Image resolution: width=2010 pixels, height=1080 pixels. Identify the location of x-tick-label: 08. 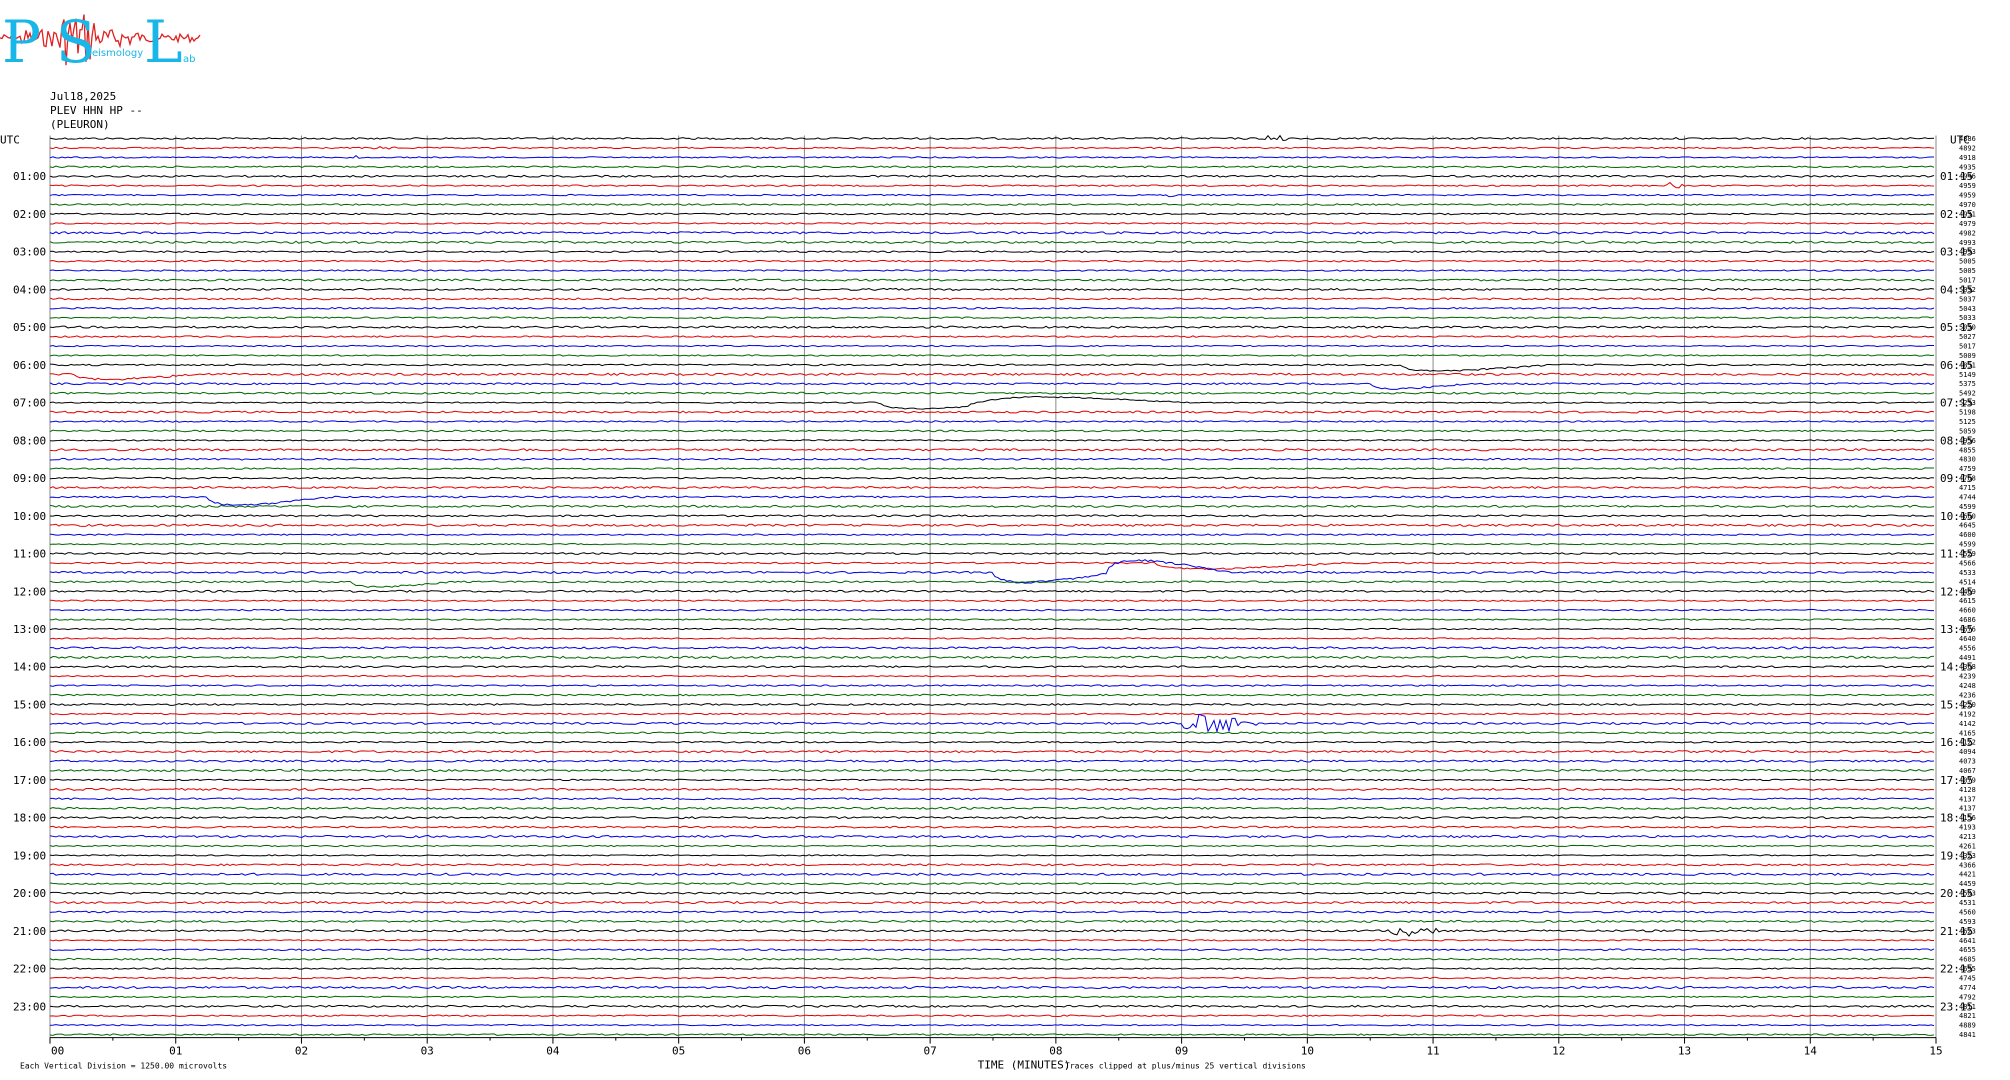
(1055, 1051).